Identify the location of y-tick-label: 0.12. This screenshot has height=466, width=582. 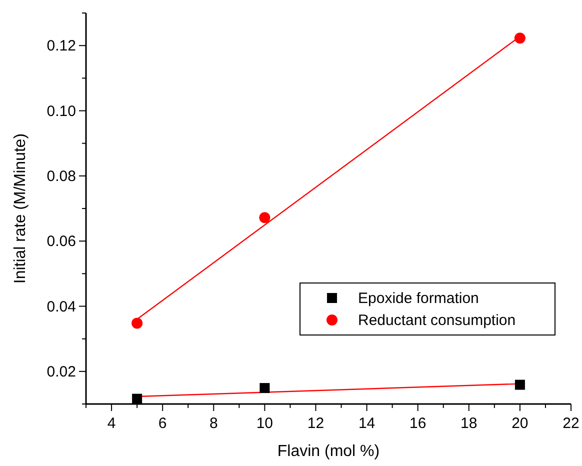
(61, 46).